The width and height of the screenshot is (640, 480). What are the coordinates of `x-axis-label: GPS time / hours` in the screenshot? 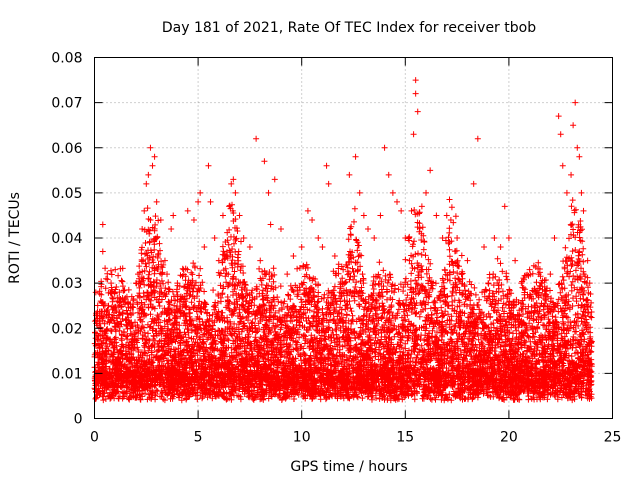 It's located at (348, 467).